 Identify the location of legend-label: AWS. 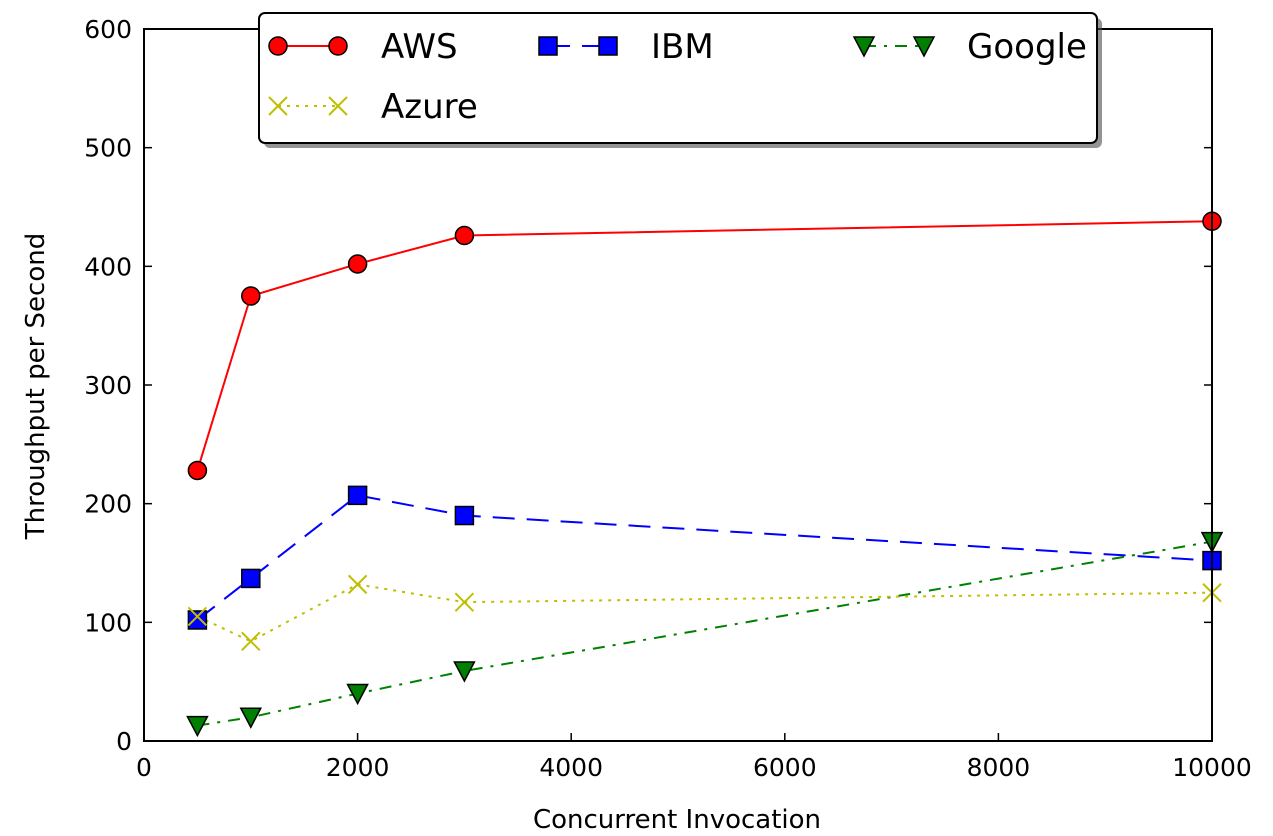
(419, 47).